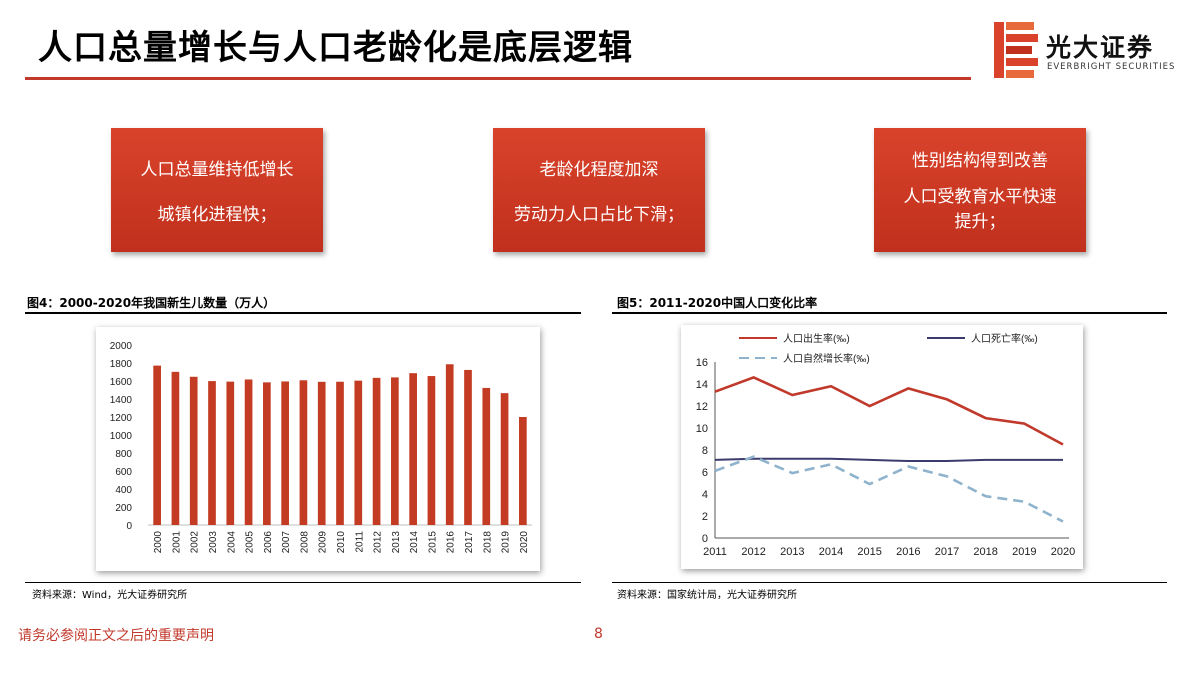  Describe the element at coordinates (123, 508) in the screenshot. I see `y-tick-label: 200` at that location.